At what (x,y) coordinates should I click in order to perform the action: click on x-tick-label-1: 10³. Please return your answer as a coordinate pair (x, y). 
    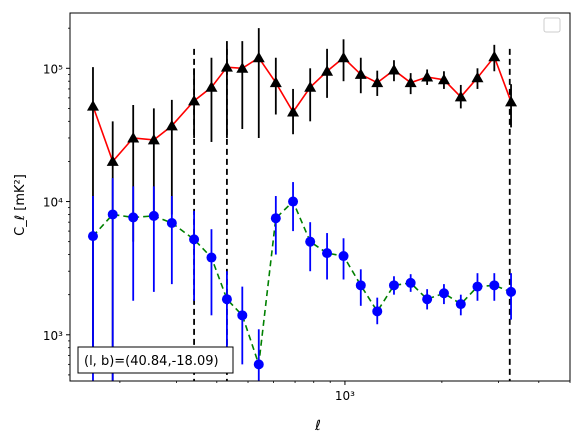
    Looking at the image, I should click on (345, 396).